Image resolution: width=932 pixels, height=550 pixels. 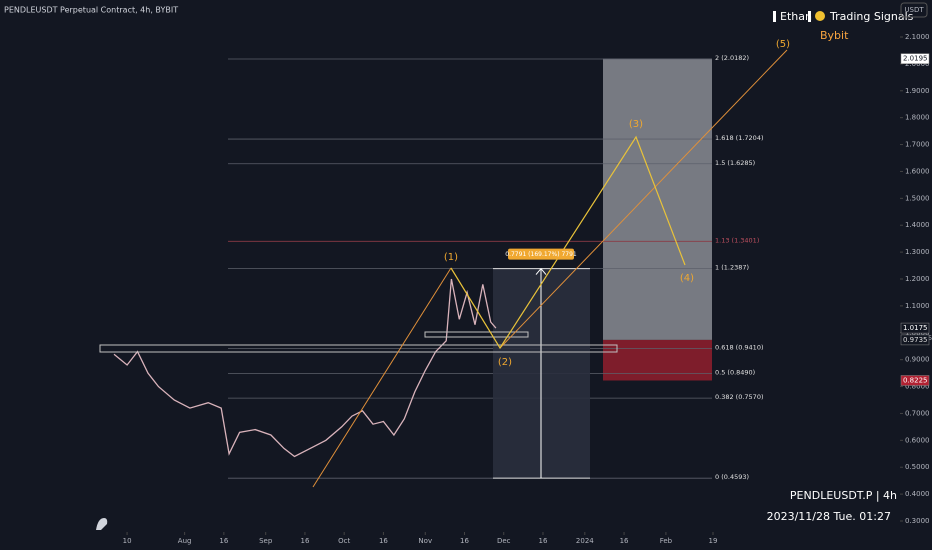 What do you see at coordinates (451, 257) in the screenshot?
I see `wave-label: (1)` at bounding box center [451, 257].